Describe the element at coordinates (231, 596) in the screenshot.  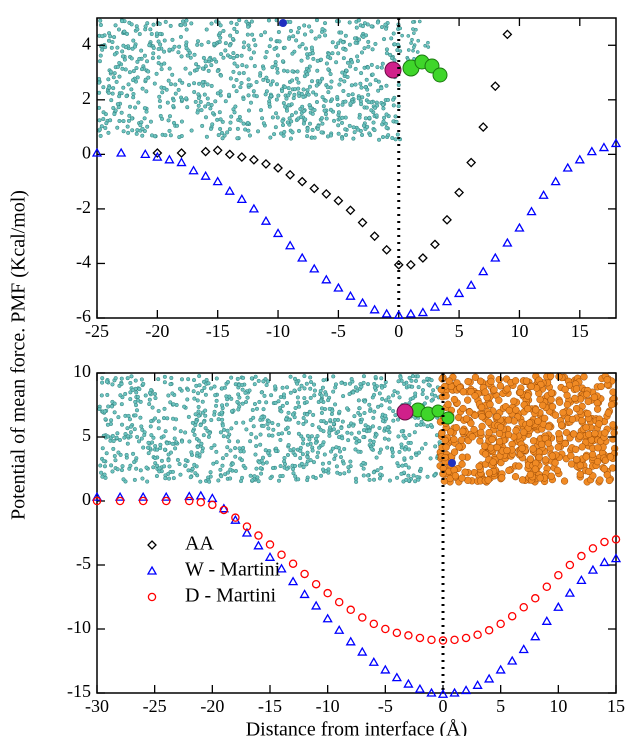
I see `legend-label: D - Martini` at that location.